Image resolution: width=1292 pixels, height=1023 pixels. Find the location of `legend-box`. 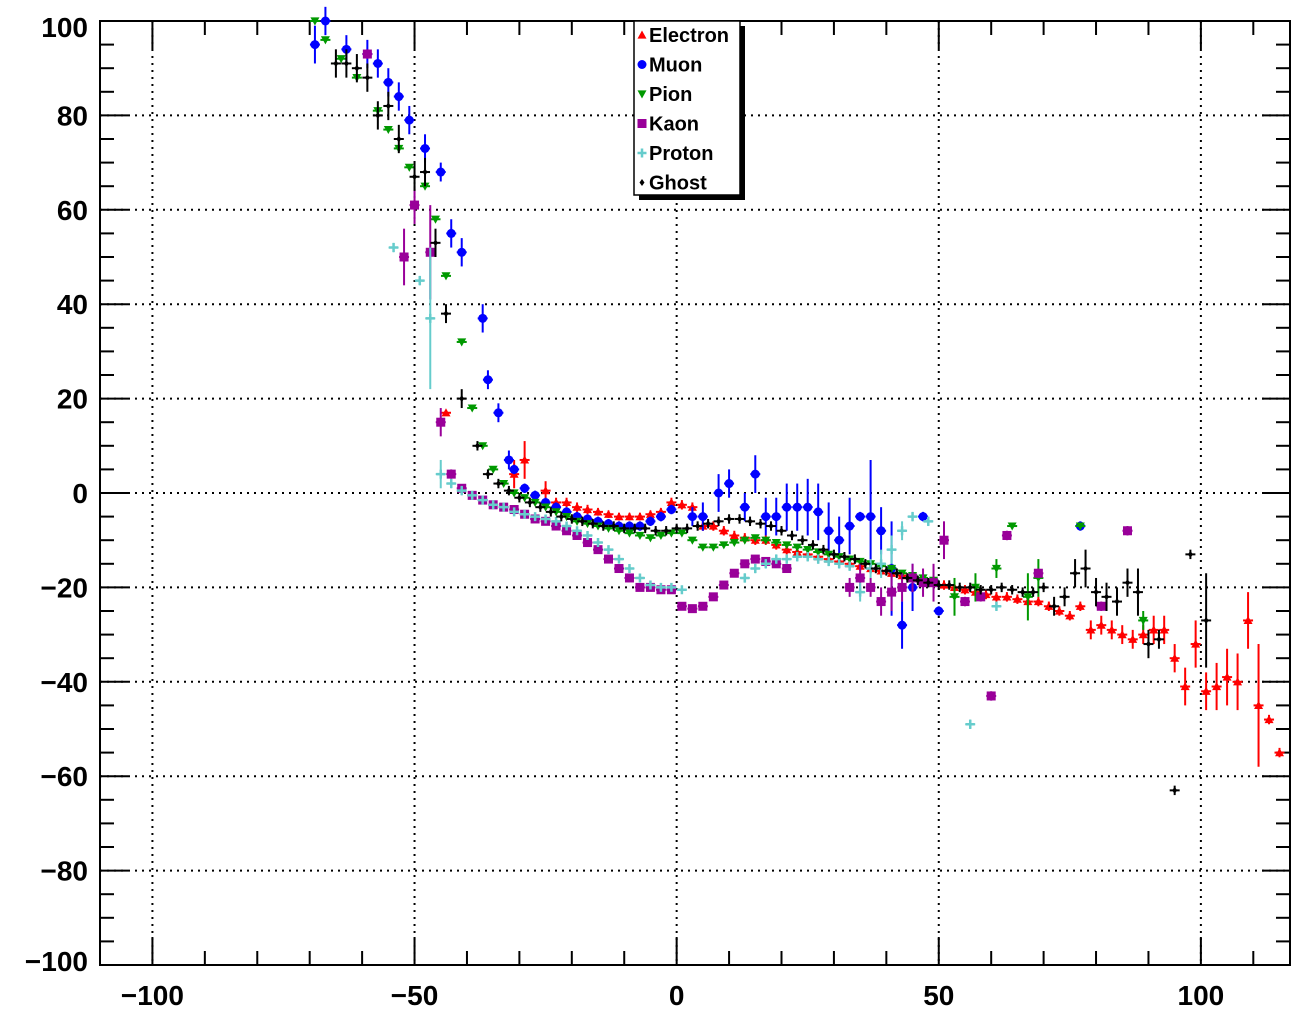

legend-box is located at coordinates (687, 108).